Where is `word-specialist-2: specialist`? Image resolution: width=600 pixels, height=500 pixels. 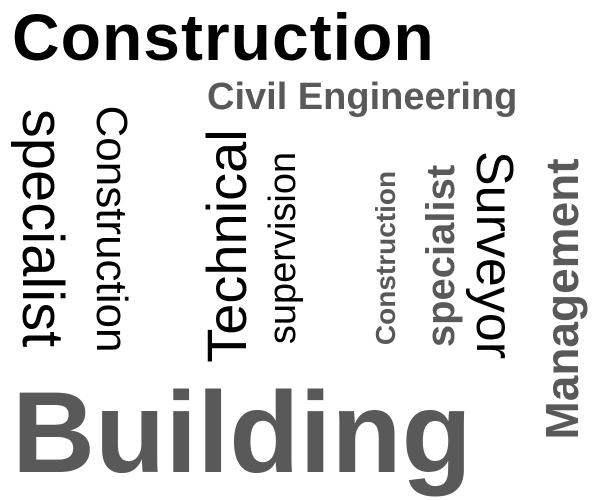 word-specialist-2: specialist is located at coordinates (441, 256).